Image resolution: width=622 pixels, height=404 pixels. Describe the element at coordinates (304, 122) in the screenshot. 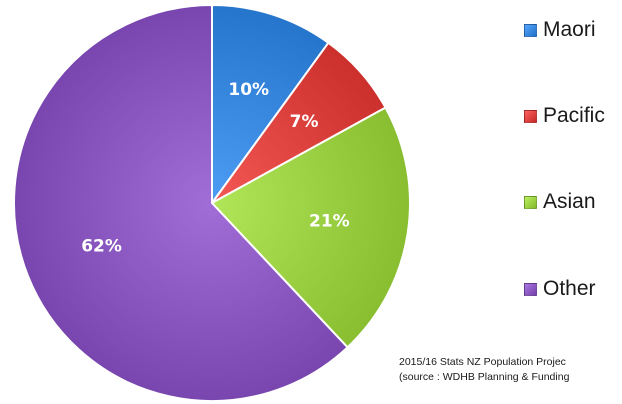

I see `data-label-pacific: 7%` at that location.